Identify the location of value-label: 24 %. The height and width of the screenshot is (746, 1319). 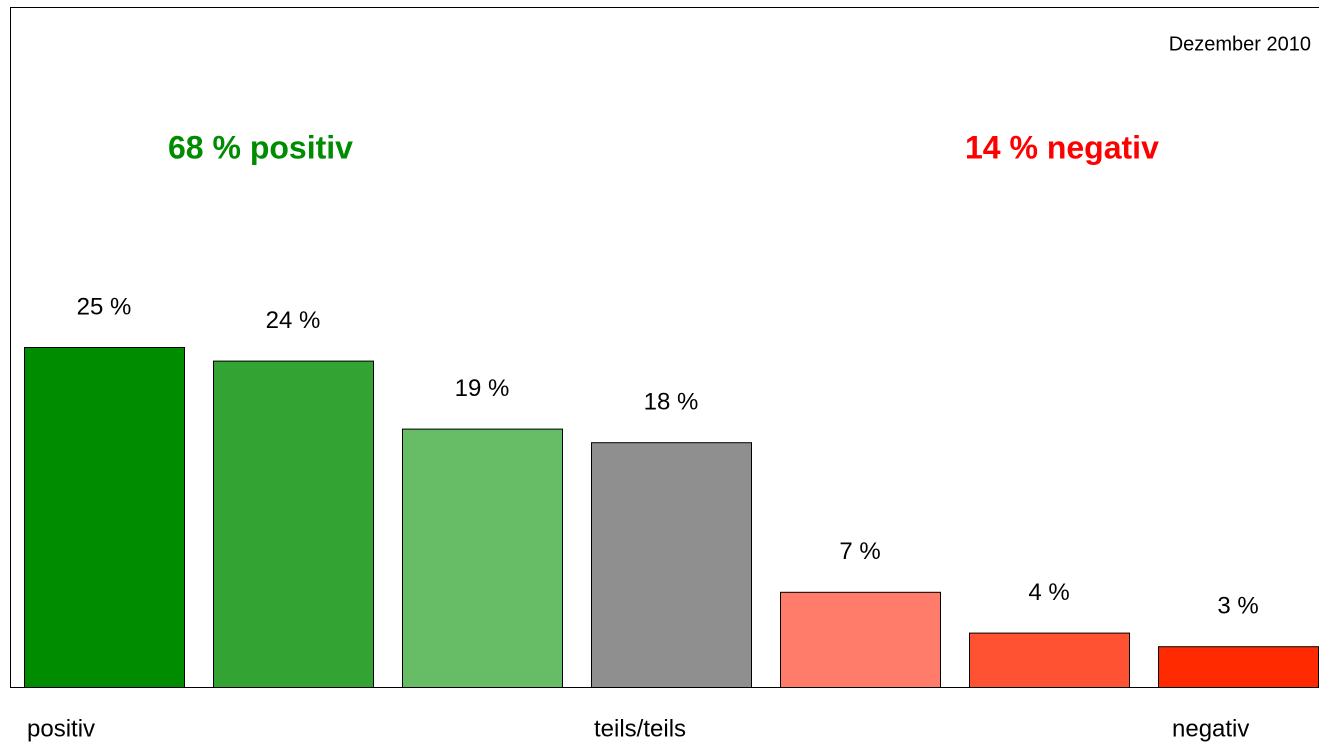
(293, 320).